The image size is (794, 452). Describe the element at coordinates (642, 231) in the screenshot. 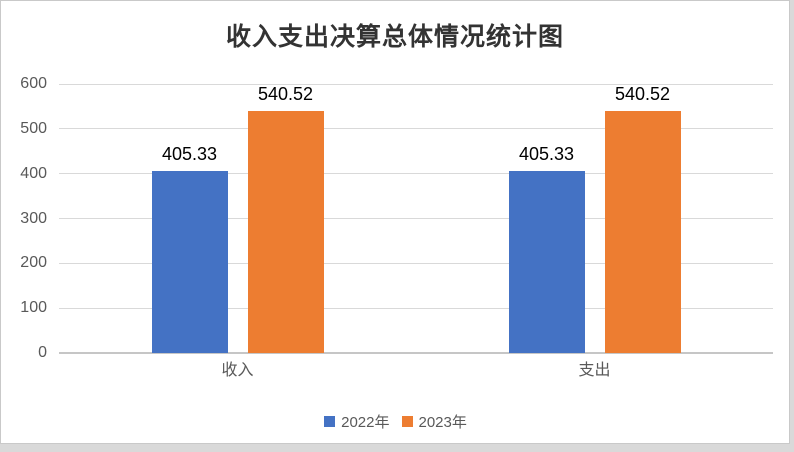

I see `bar-支出-2023年` at that location.